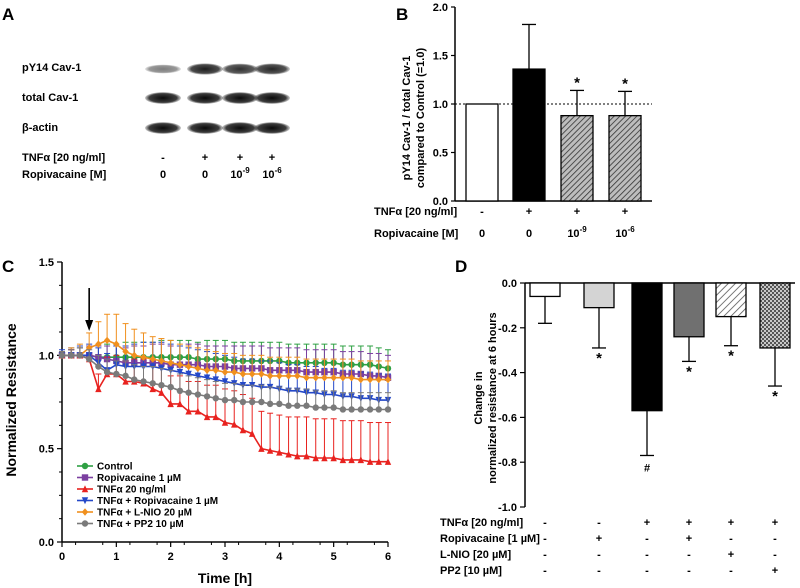  Describe the element at coordinates (507, 463) in the screenshot. I see `d-y-tick-label: -0.8` at that location.